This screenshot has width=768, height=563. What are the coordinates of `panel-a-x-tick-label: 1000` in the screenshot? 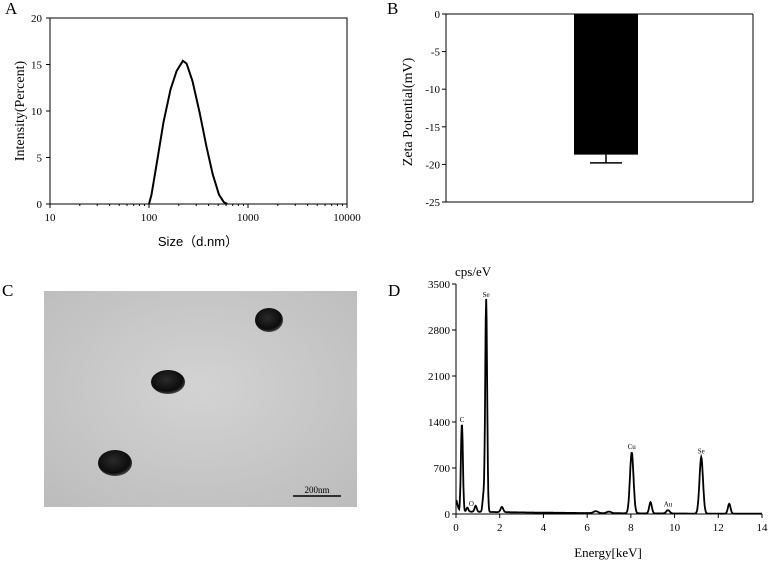 It's located at (248, 218).